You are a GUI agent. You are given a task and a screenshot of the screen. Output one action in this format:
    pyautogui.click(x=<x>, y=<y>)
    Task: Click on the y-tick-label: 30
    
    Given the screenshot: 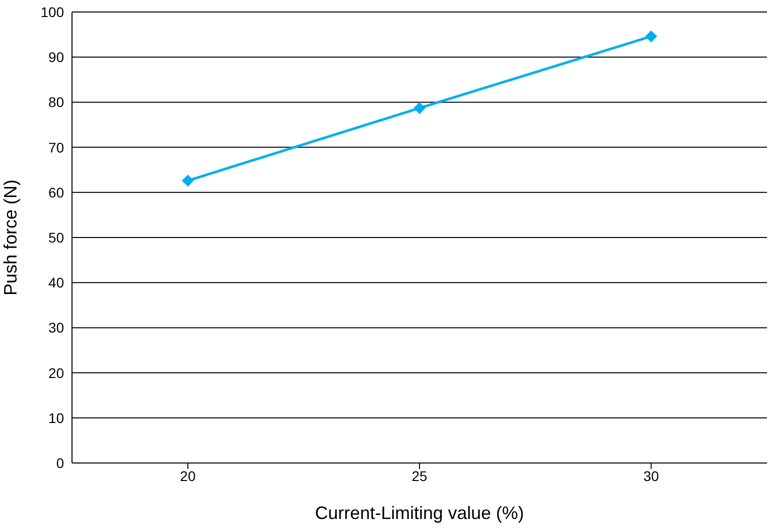 What is the action you would take?
    pyautogui.click(x=56, y=328)
    